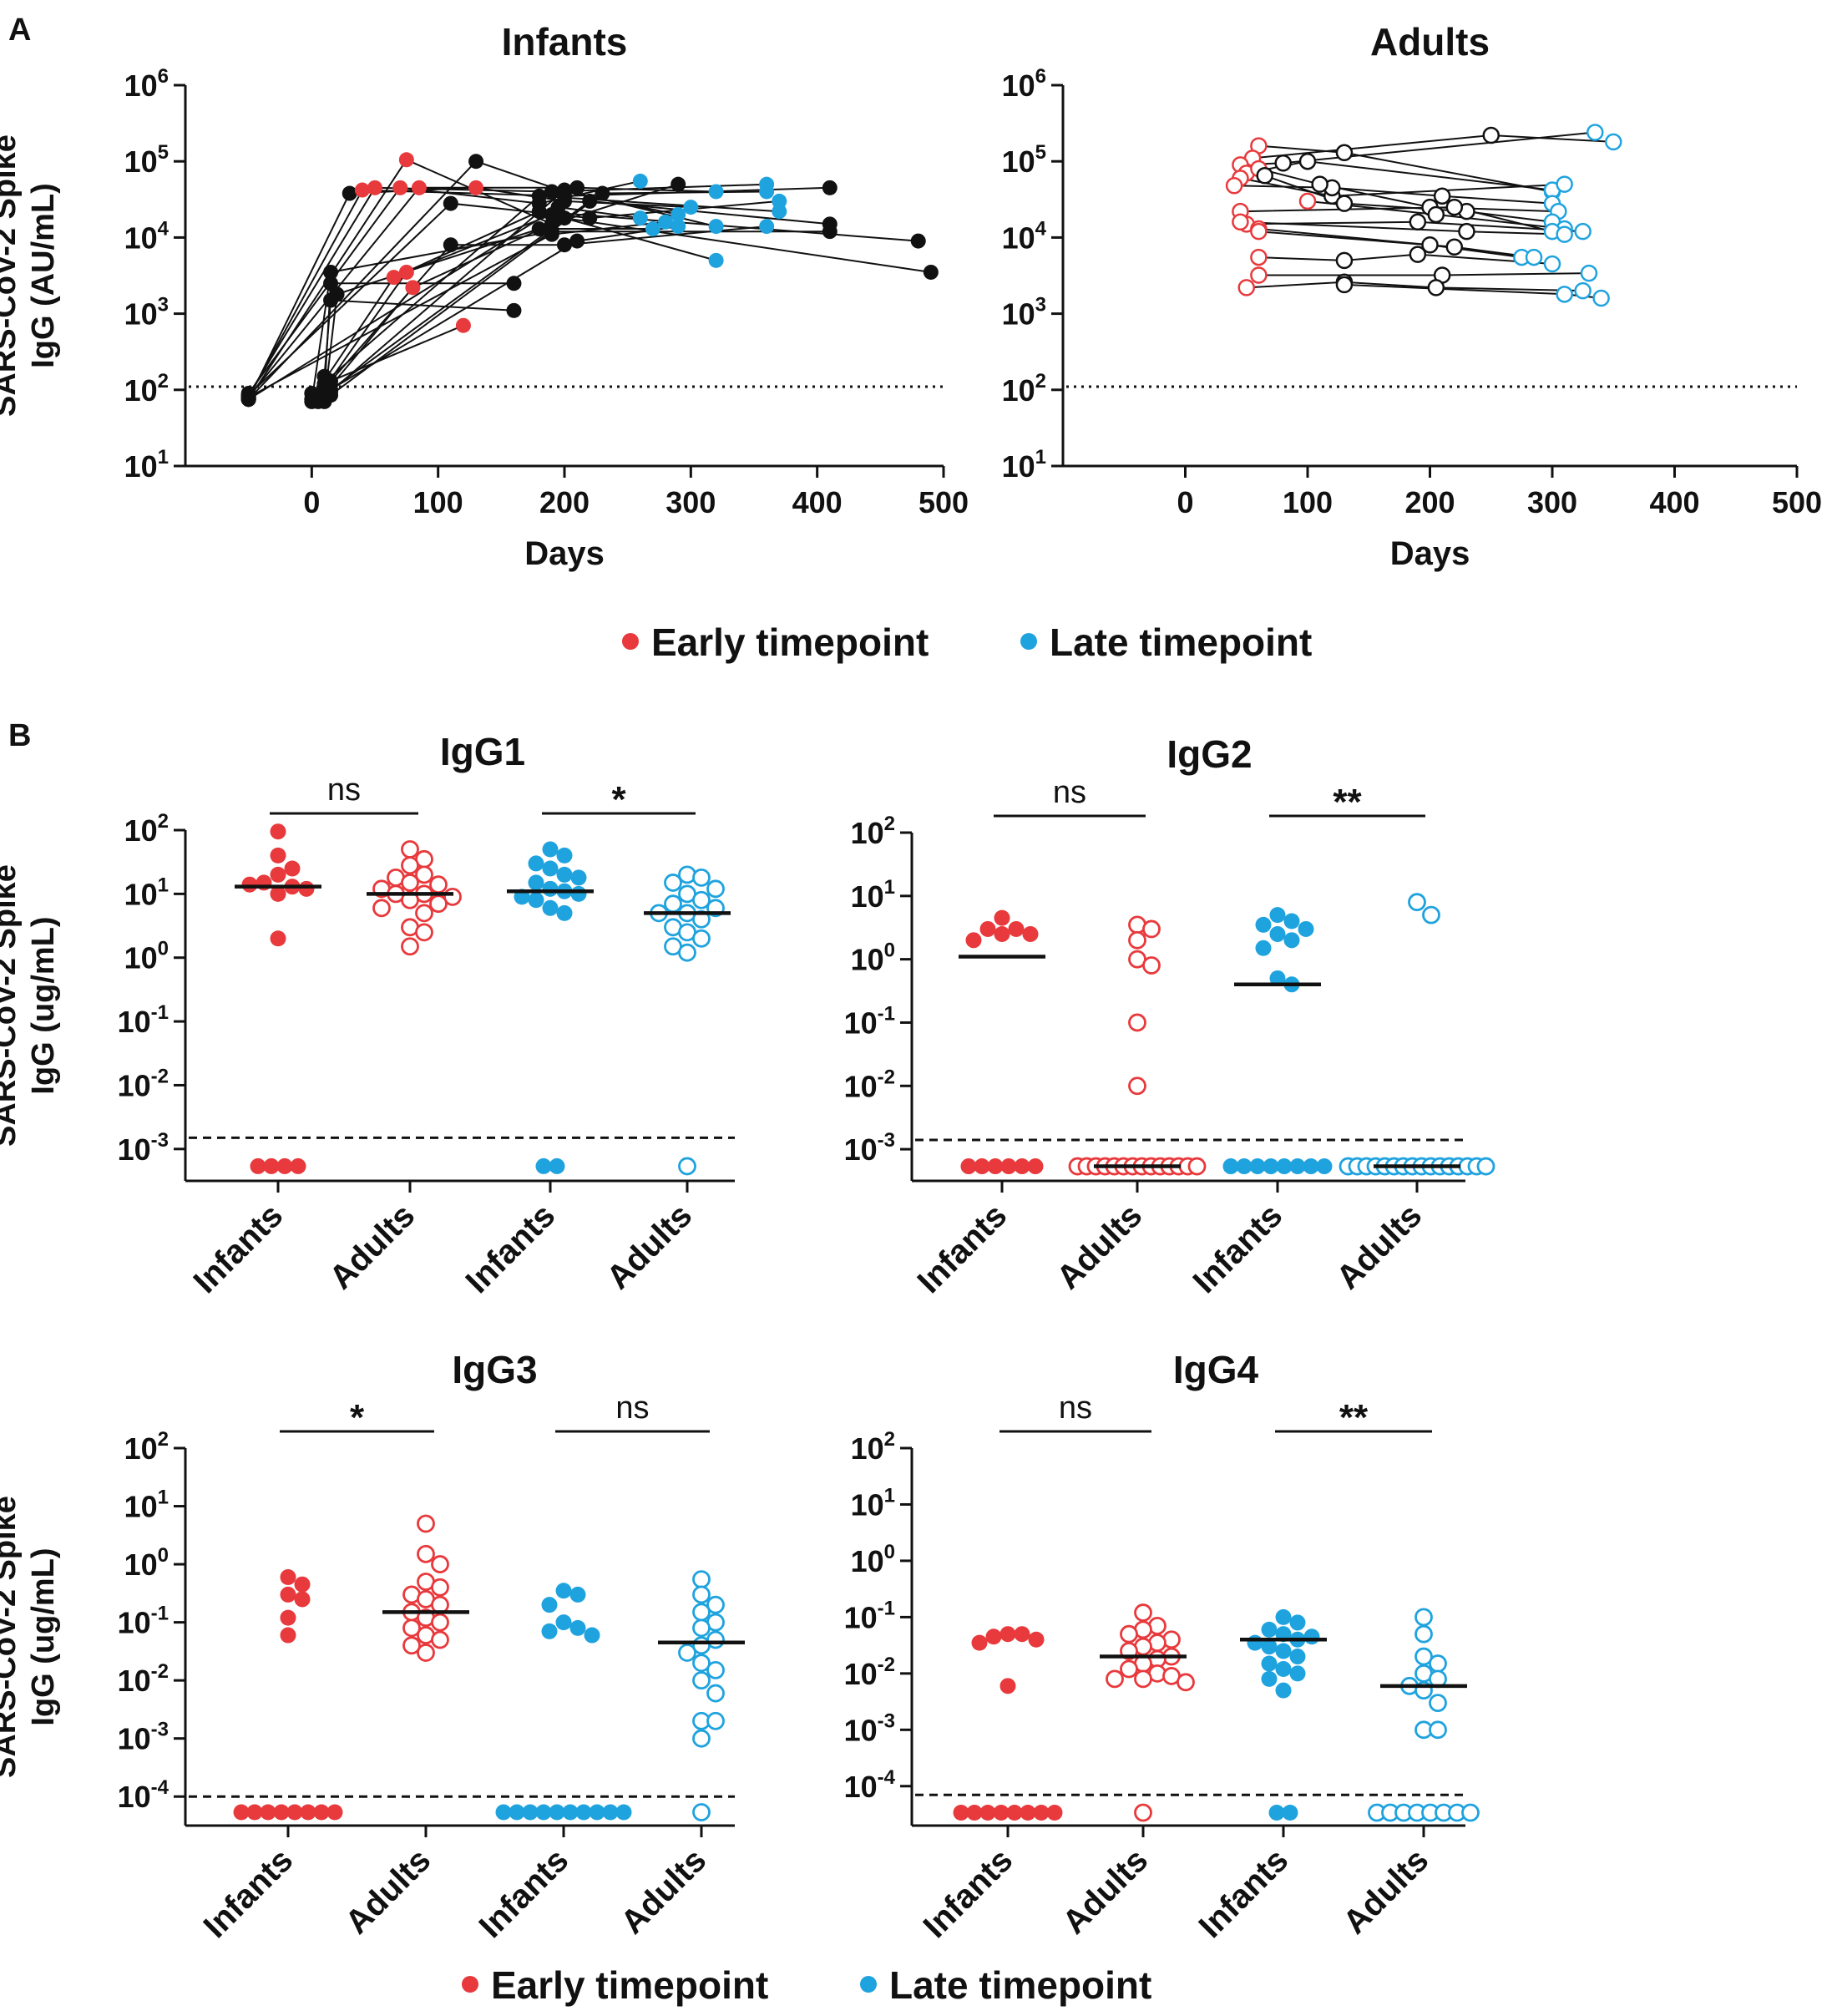  I want to click on chart-title: IgG1, so click(482, 751).